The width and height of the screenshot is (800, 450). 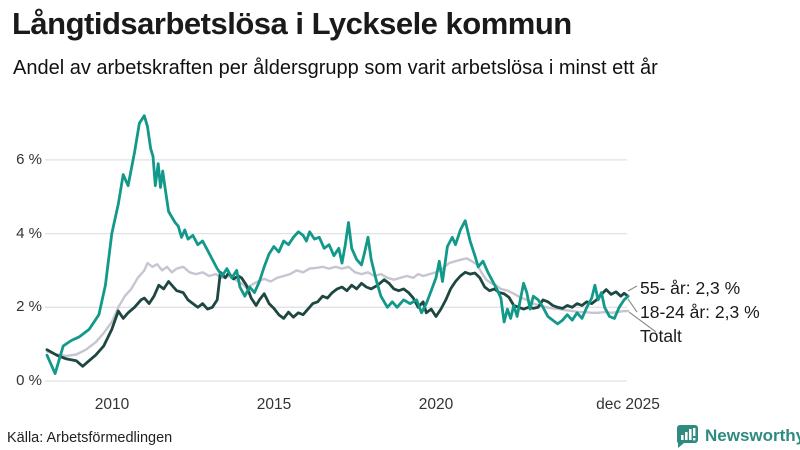 I want to click on source-note: Källa: Arbetsförmedlingen, so click(x=90, y=438).